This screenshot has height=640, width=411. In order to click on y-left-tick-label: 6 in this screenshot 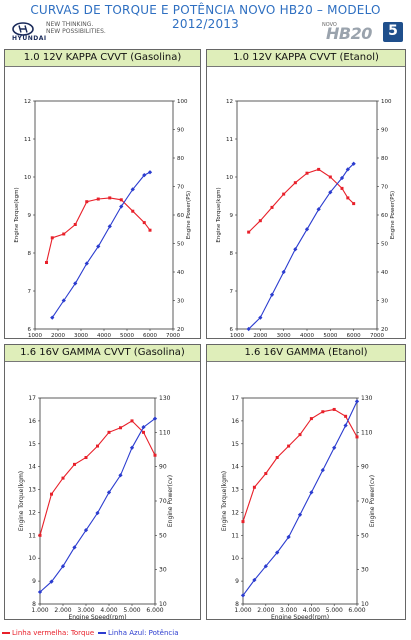, I will do `click(232, 330)`.